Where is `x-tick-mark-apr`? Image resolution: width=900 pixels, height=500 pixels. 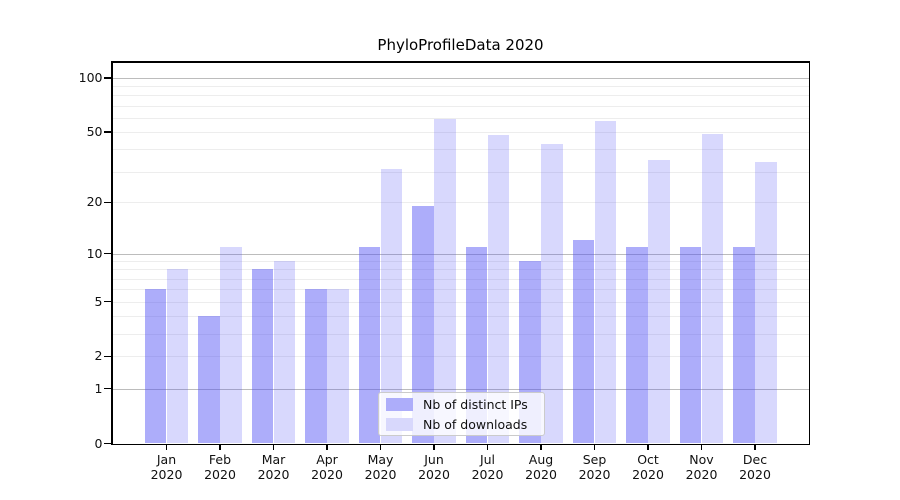
x-tick-mark-apr is located at coordinates (327, 447).